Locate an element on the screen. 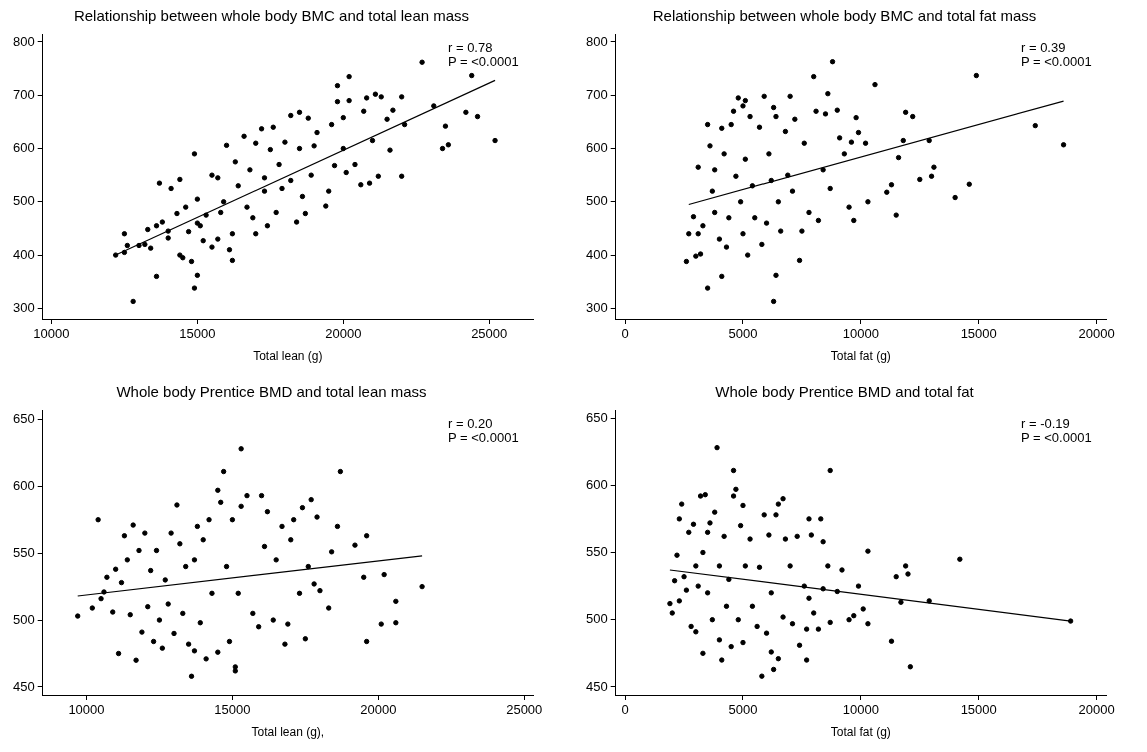  x-axis-title: Total lean (g), is located at coordinates (288, 732).